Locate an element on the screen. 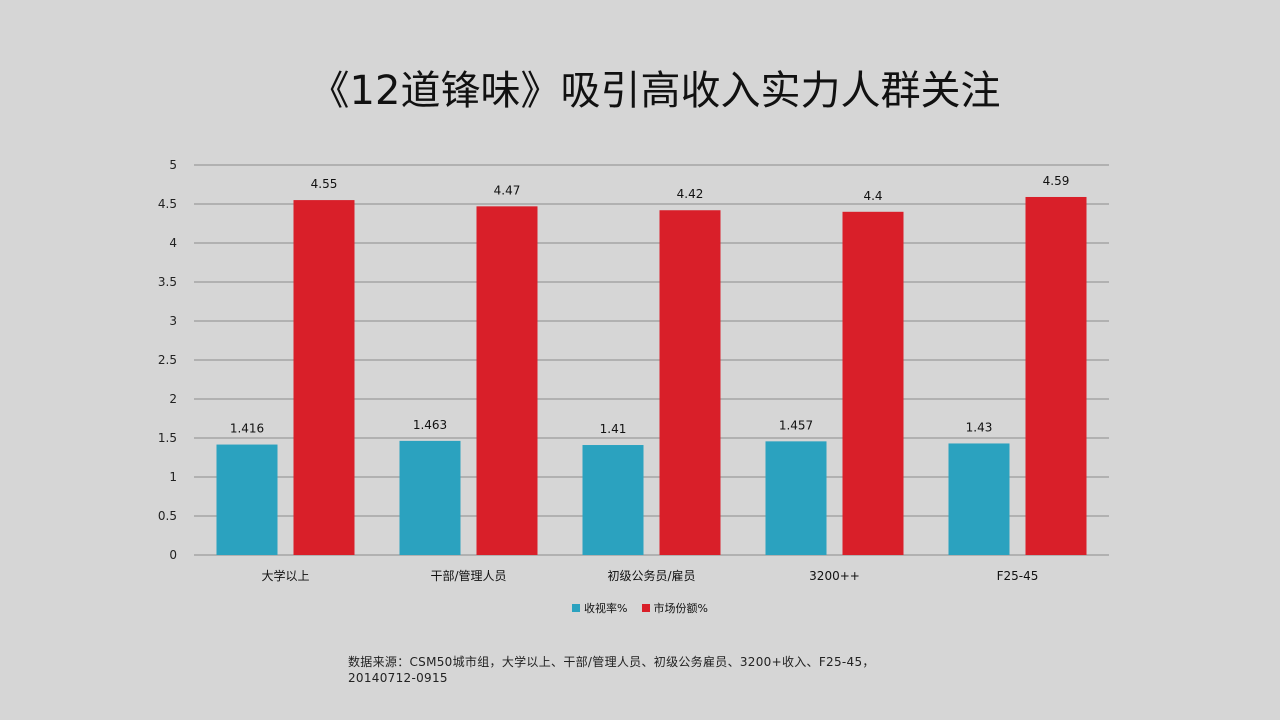 This screenshot has height=720, width=1280. data-label: 1.457 is located at coordinates (796, 425).